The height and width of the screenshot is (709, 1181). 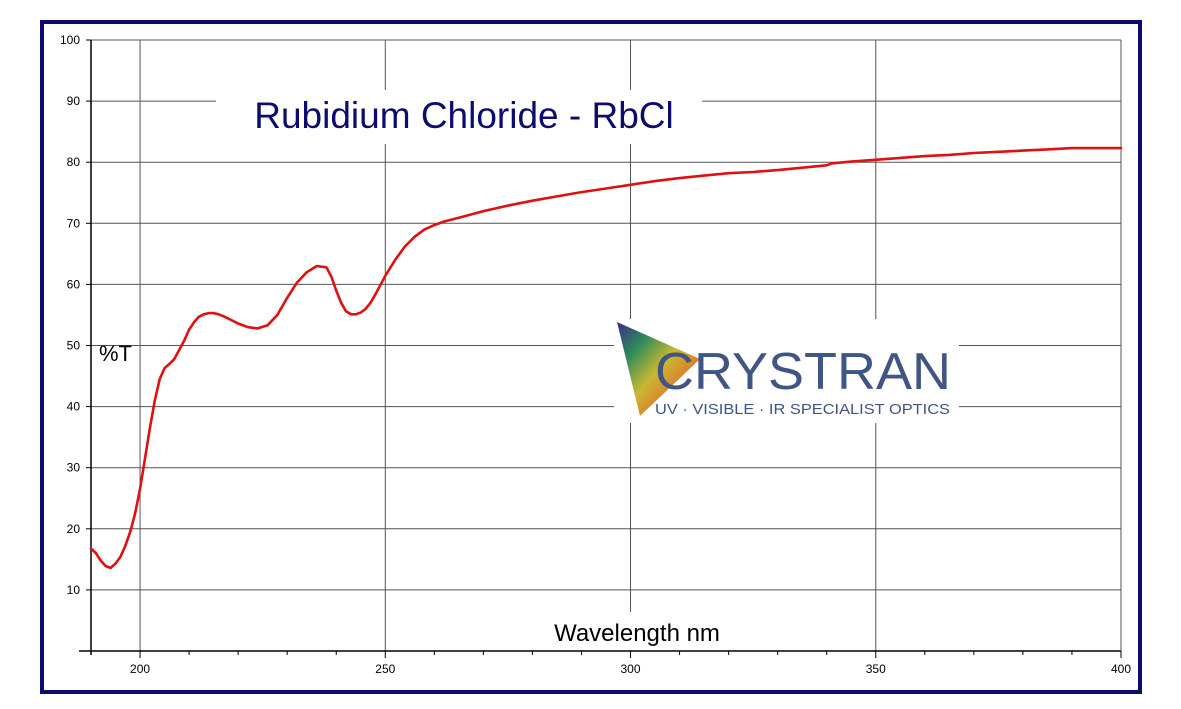 I want to click on y-tick-label: 30, so click(x=74, y=468).